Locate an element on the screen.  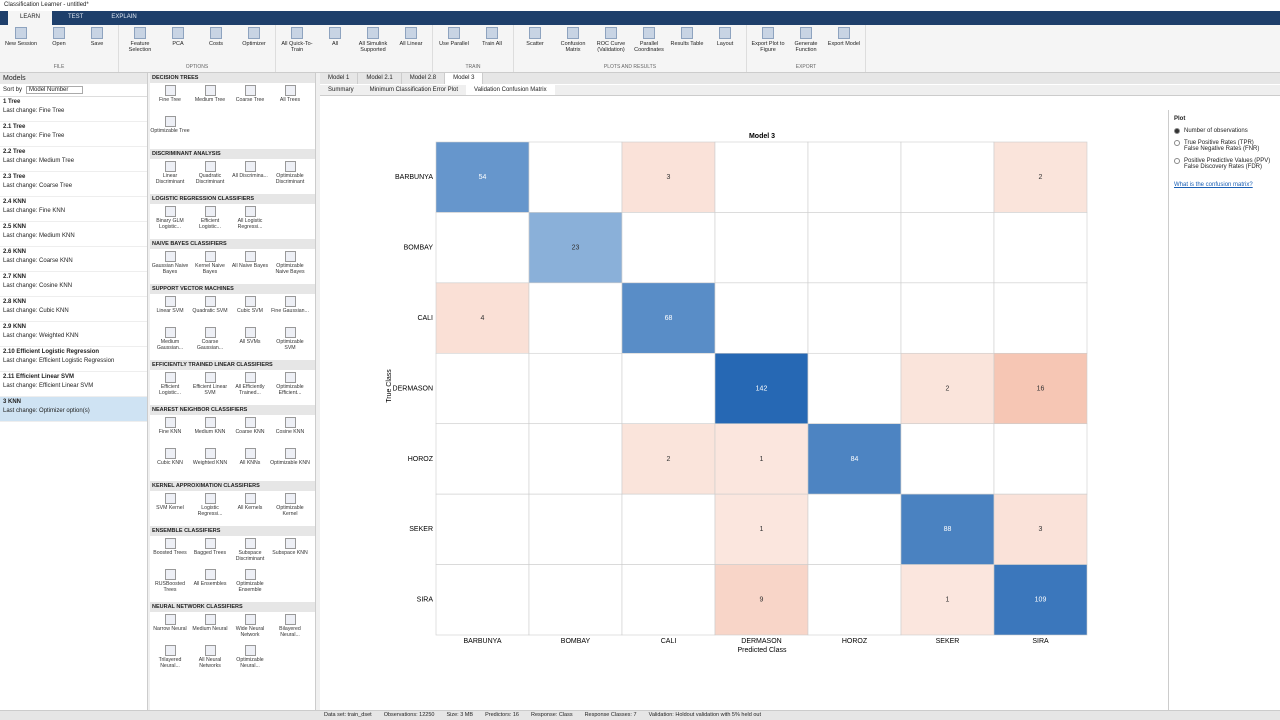
sort-dropdown: Model Number is located at coordinates (55, 90).